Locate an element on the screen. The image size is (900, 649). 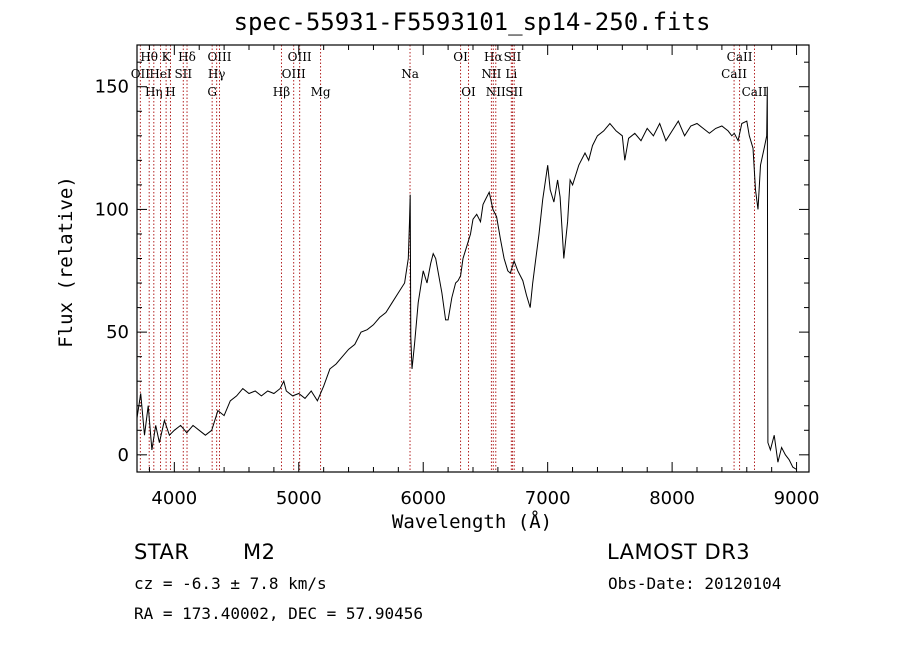
spectral-line-label: HeI is located at coordinates (160, 74).